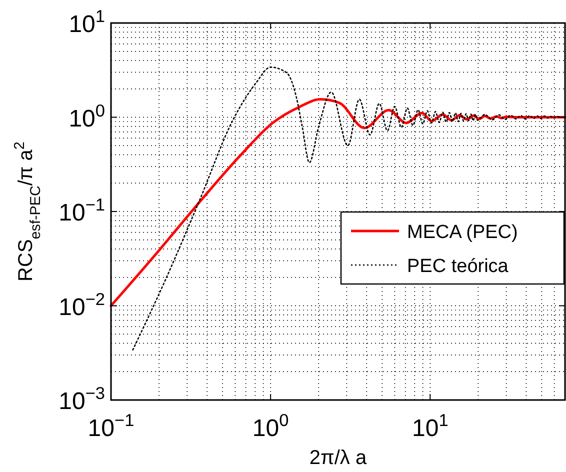  I want to click on legend-label: PEC teórica, so click(458, 266).